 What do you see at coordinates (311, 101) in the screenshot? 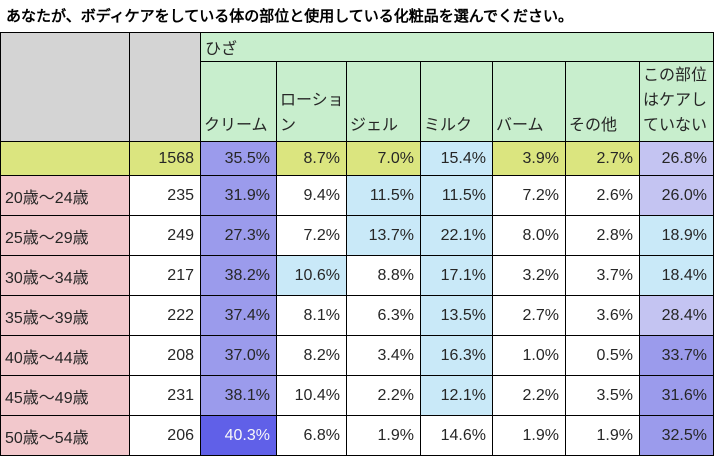
I see `product-header-2: ローション` at bounding box center [311, 101].